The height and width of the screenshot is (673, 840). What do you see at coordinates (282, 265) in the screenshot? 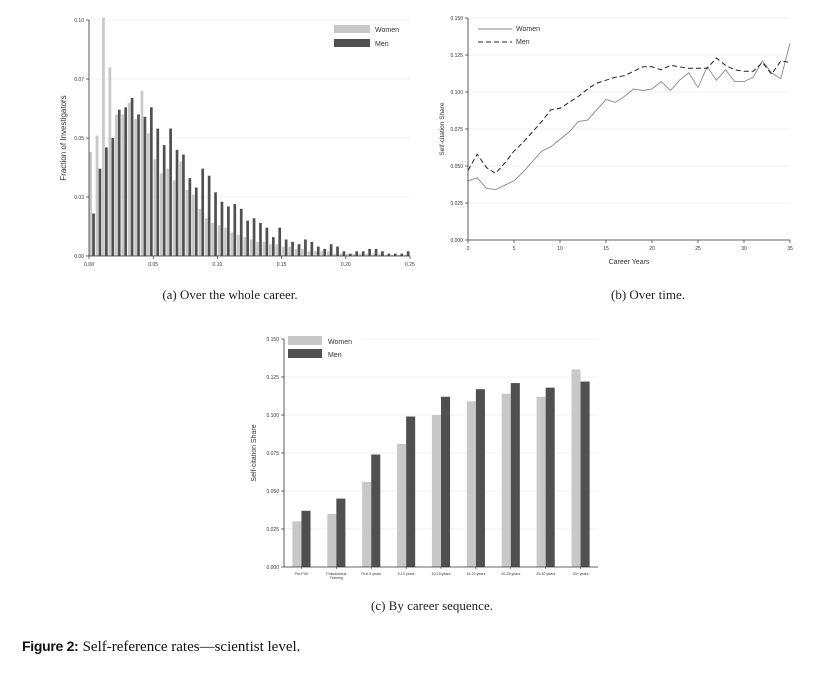
I see `x-tick-label: 0.15` at bounding box center [282, 265].